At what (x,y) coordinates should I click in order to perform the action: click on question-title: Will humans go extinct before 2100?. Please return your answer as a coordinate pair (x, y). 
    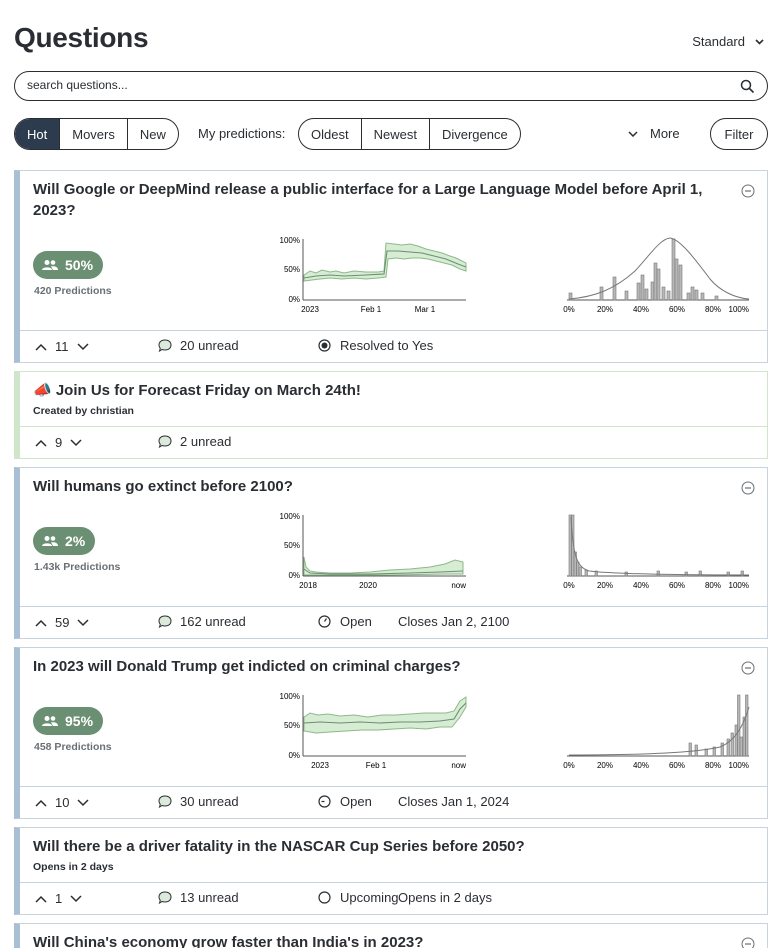
    Looking at the image, I should click on (163, 486).